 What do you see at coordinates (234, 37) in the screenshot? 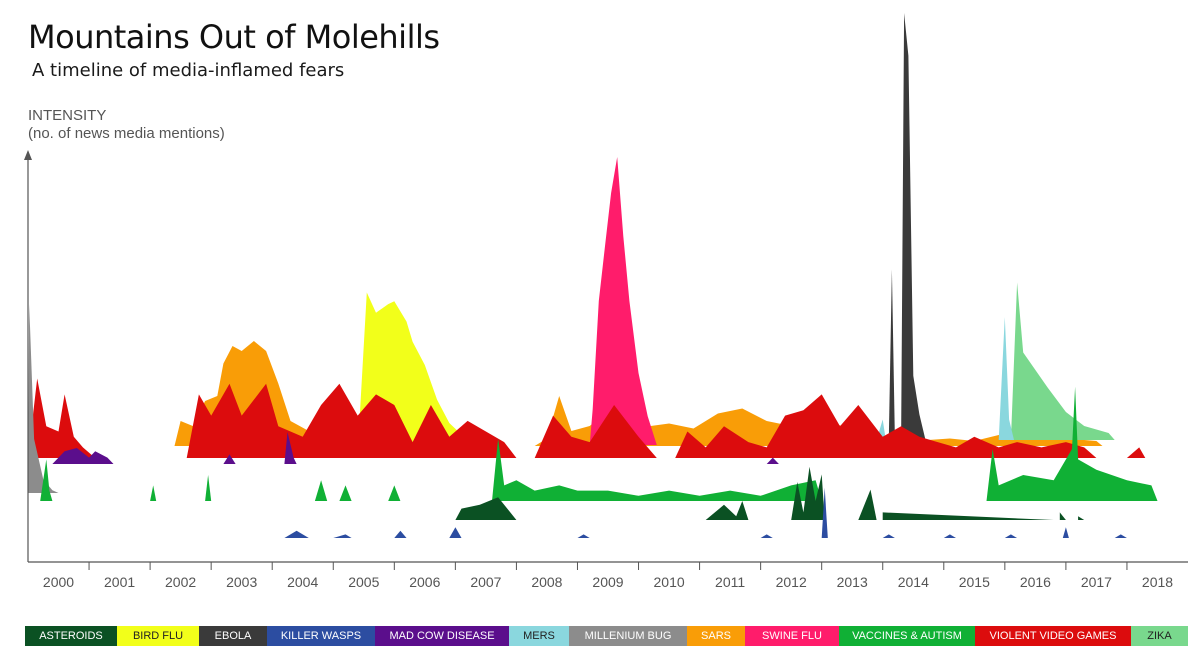
I see `chart-title: Mountains Out of Molehills` at bounding box center [234, 37].